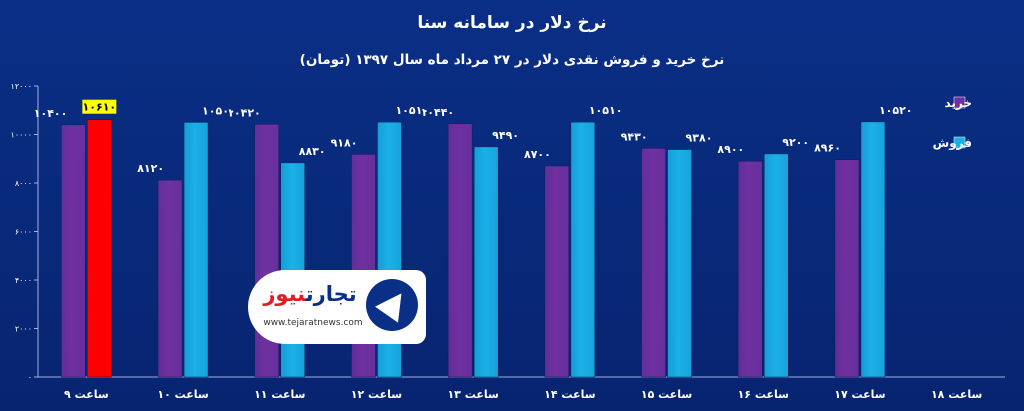 The height and width of the screenshot is (411, 1024). Describe the element at coordinates (86, 394) in the screenshot. I see `x-category-label: ساعت ۹` at that location.